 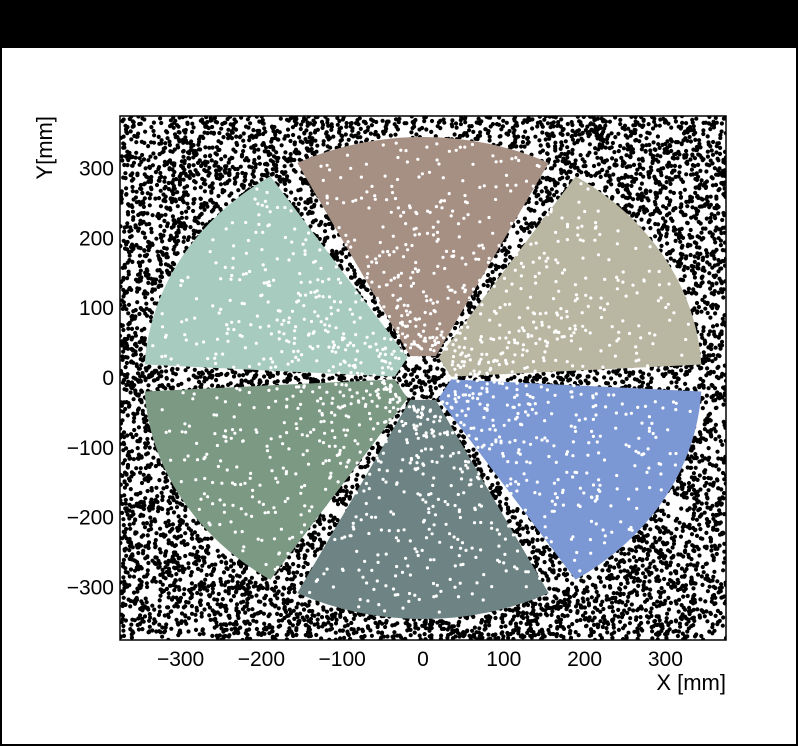 I want to click on sector-2-gaps, so click(x=430, y=247).